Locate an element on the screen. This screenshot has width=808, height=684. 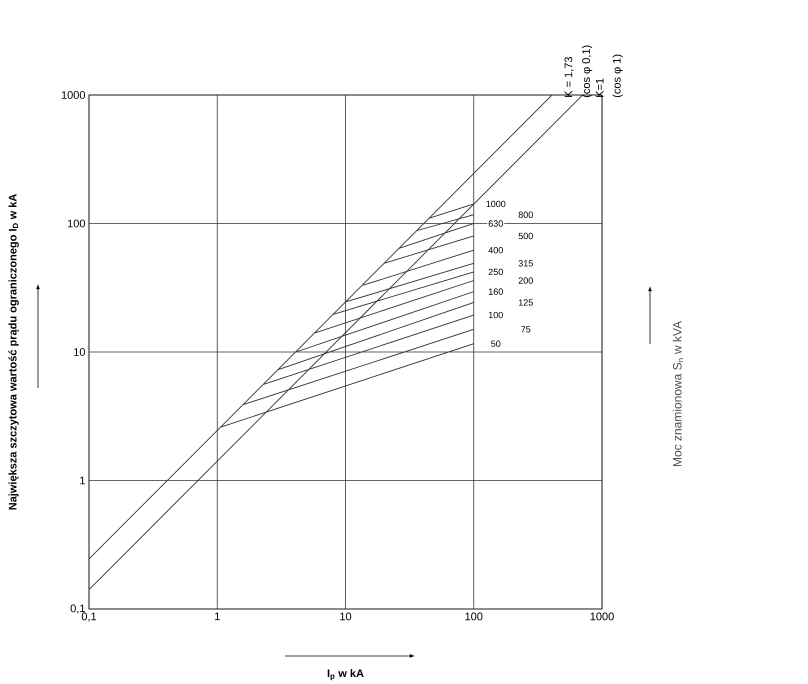
x-tick-label: 1000 is located at coordinates (602, 616).